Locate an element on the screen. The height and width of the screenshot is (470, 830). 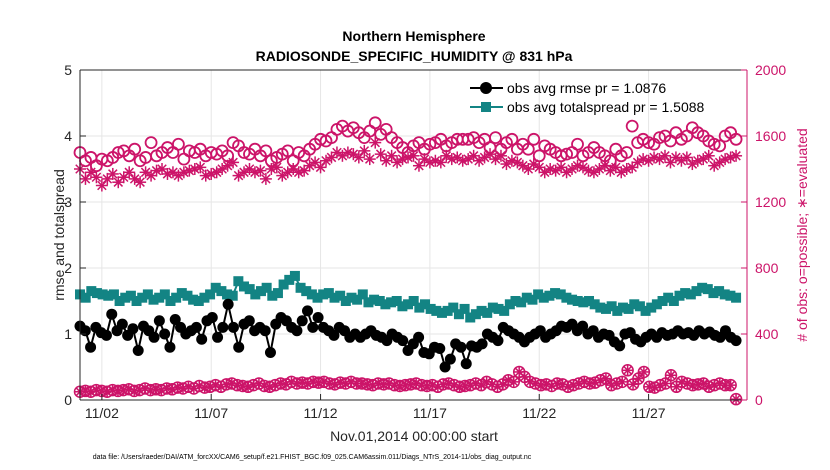
series-obs-rejected is located at coordinates (408, 385).